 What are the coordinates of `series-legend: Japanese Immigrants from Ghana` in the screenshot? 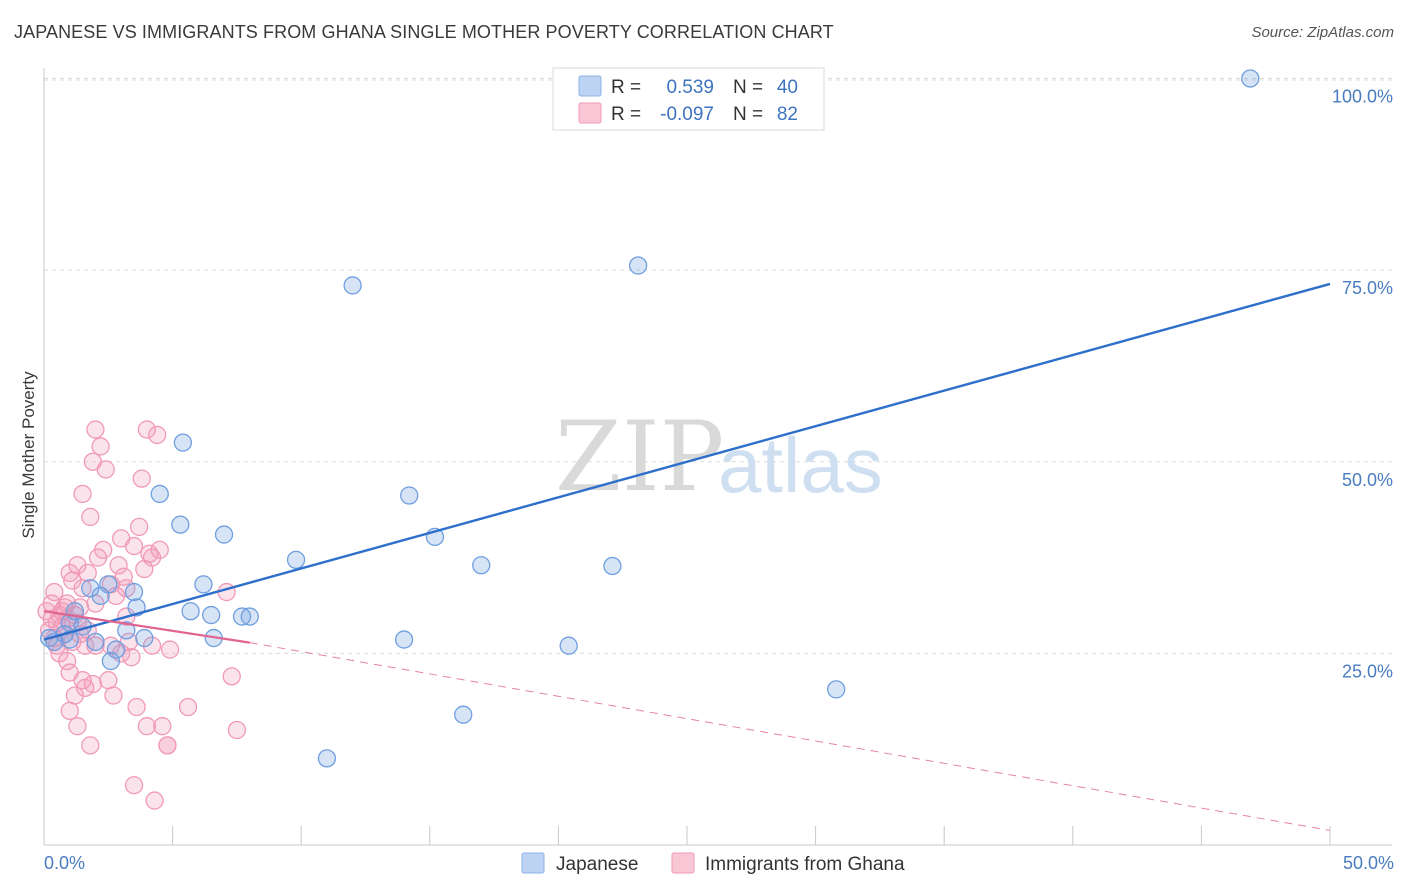 It's located at (713, 863).